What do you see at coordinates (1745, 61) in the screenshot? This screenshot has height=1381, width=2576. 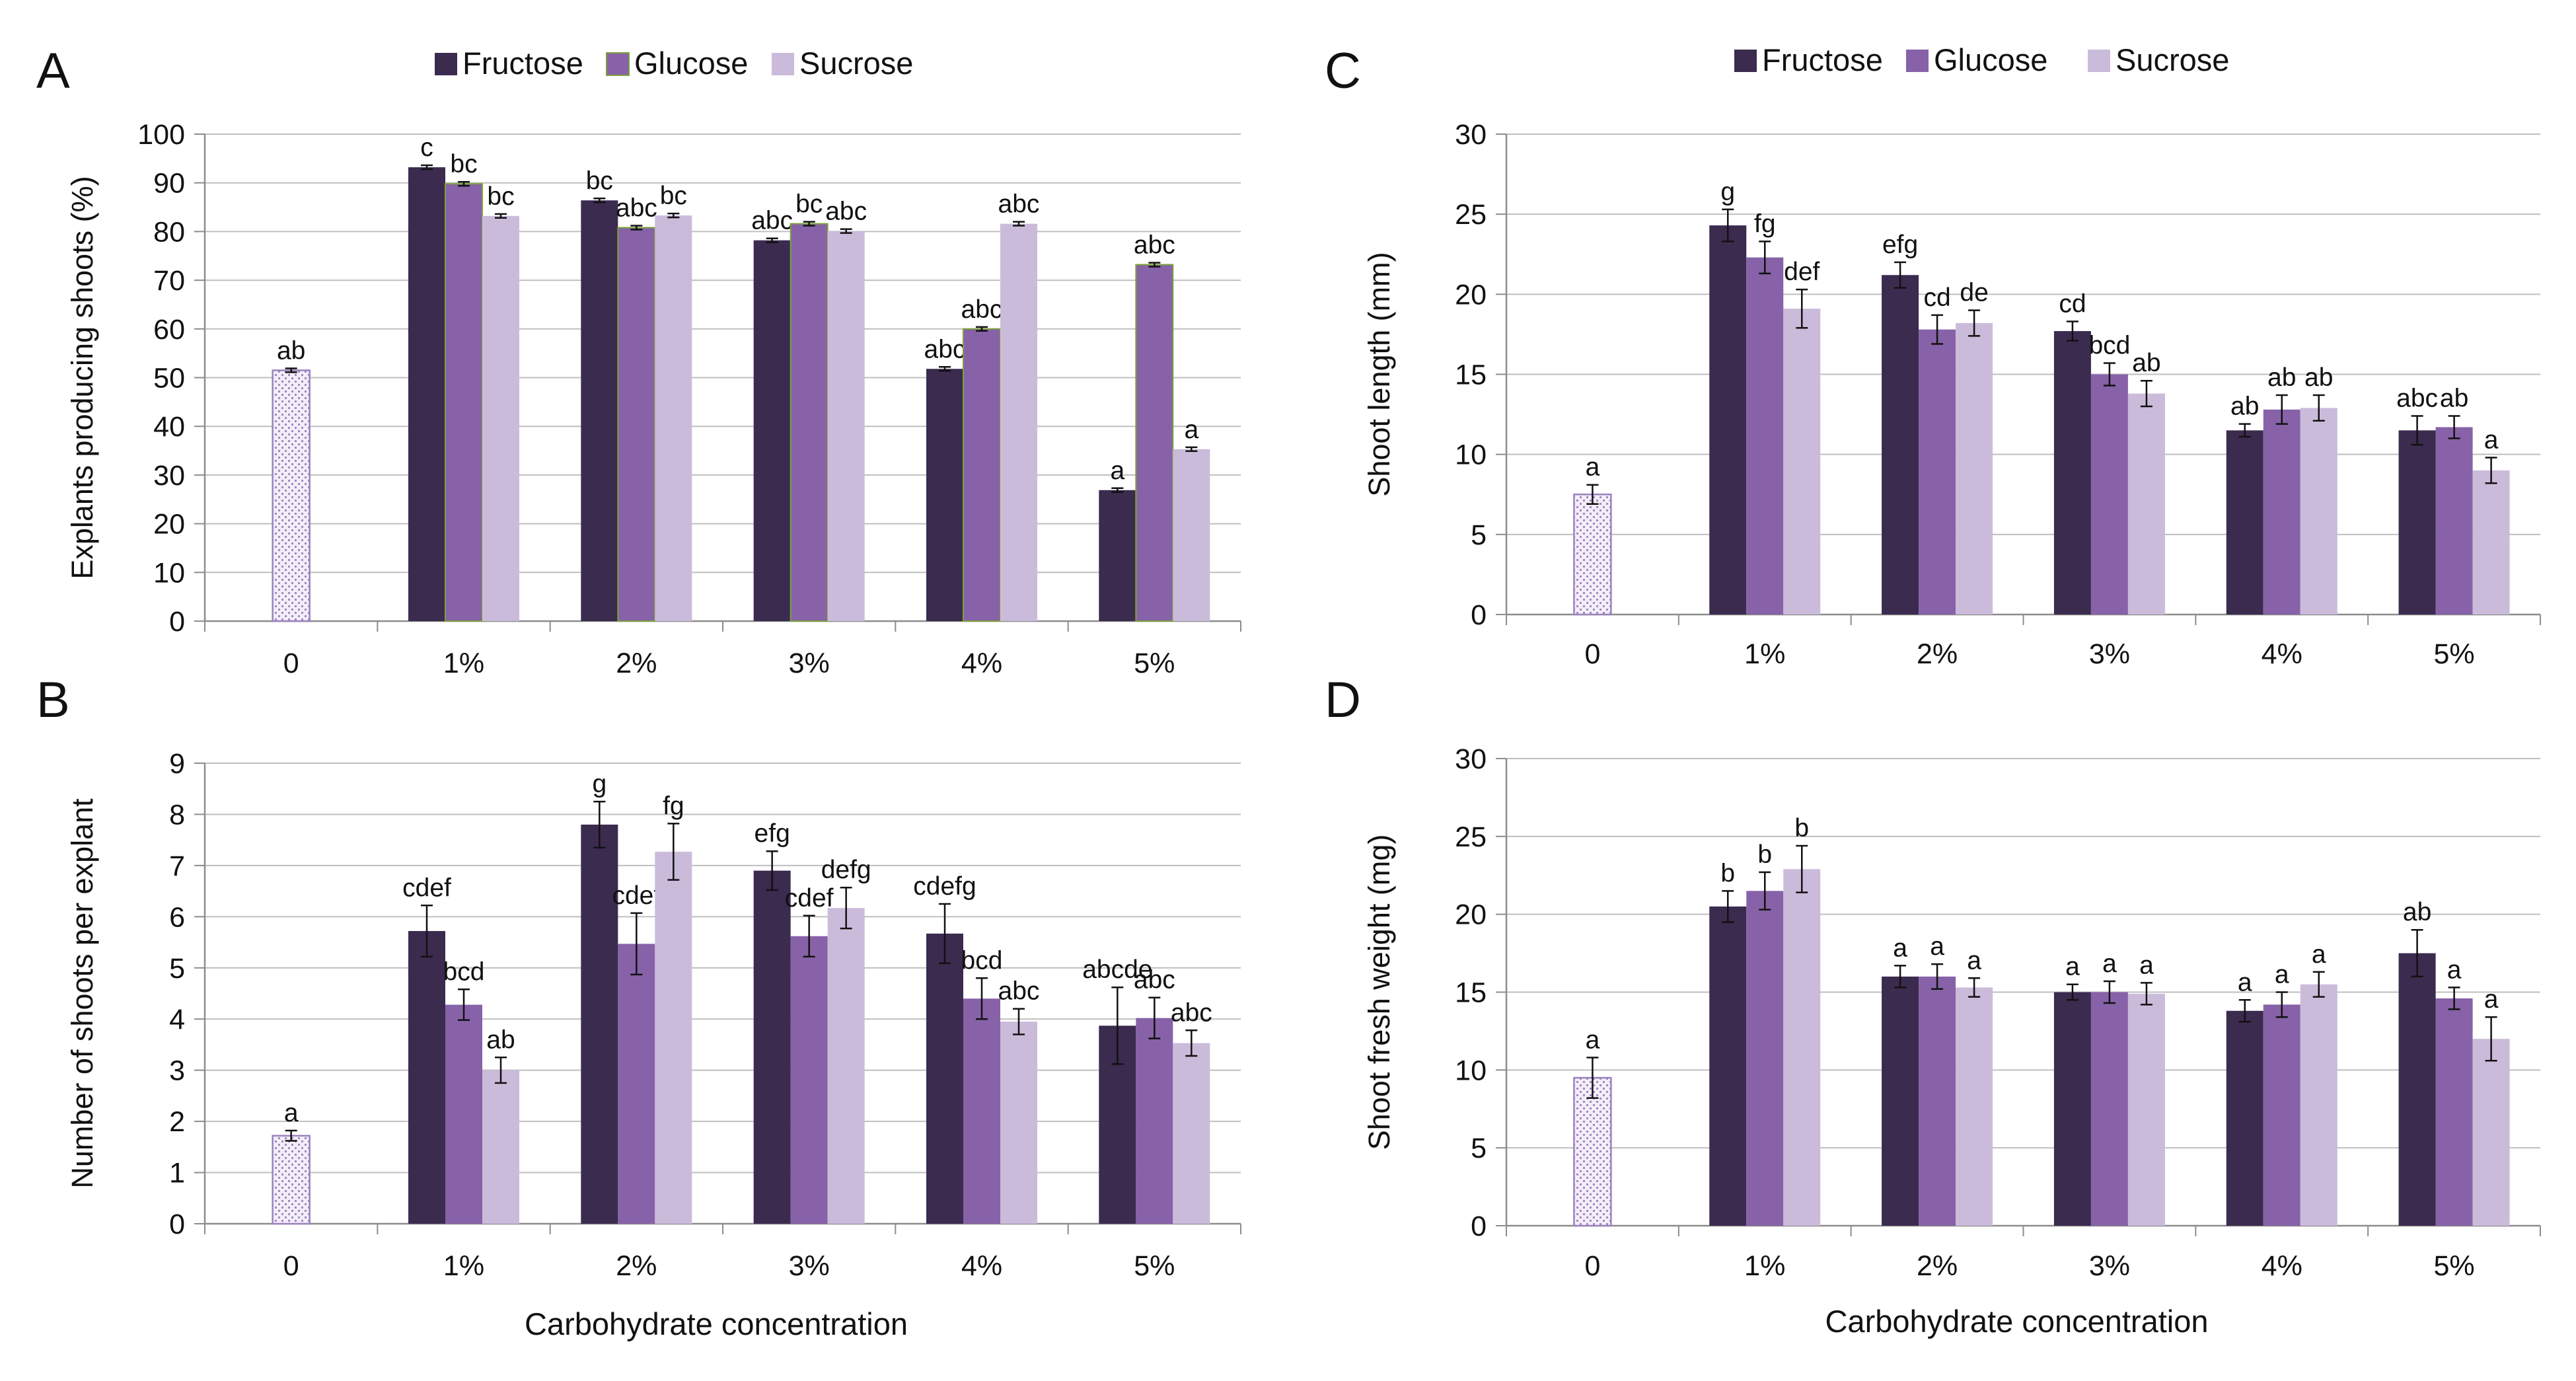 I see `legend-swatch-fructose` at bounding box center [1745, 61].